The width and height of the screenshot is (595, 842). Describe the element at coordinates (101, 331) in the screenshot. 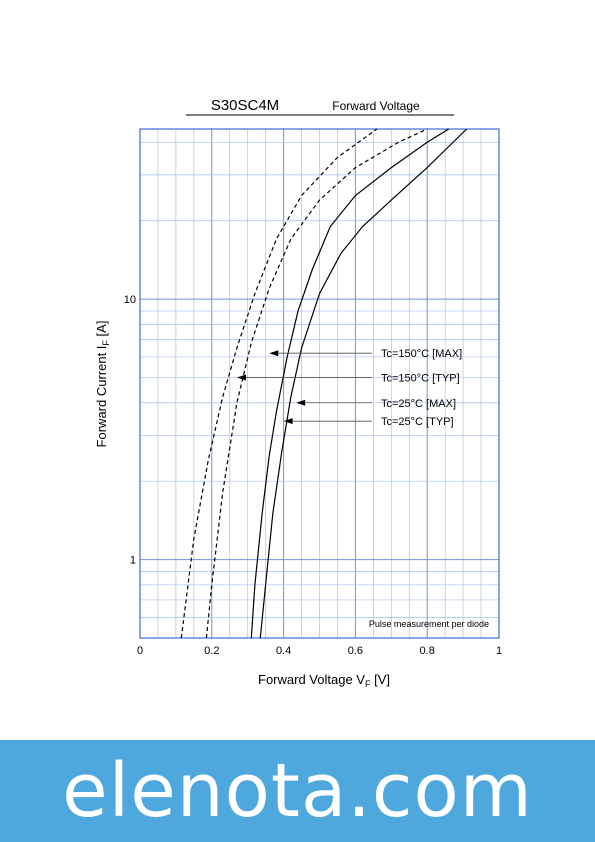

I see `y-axis-label-unit: [A]` at that location.